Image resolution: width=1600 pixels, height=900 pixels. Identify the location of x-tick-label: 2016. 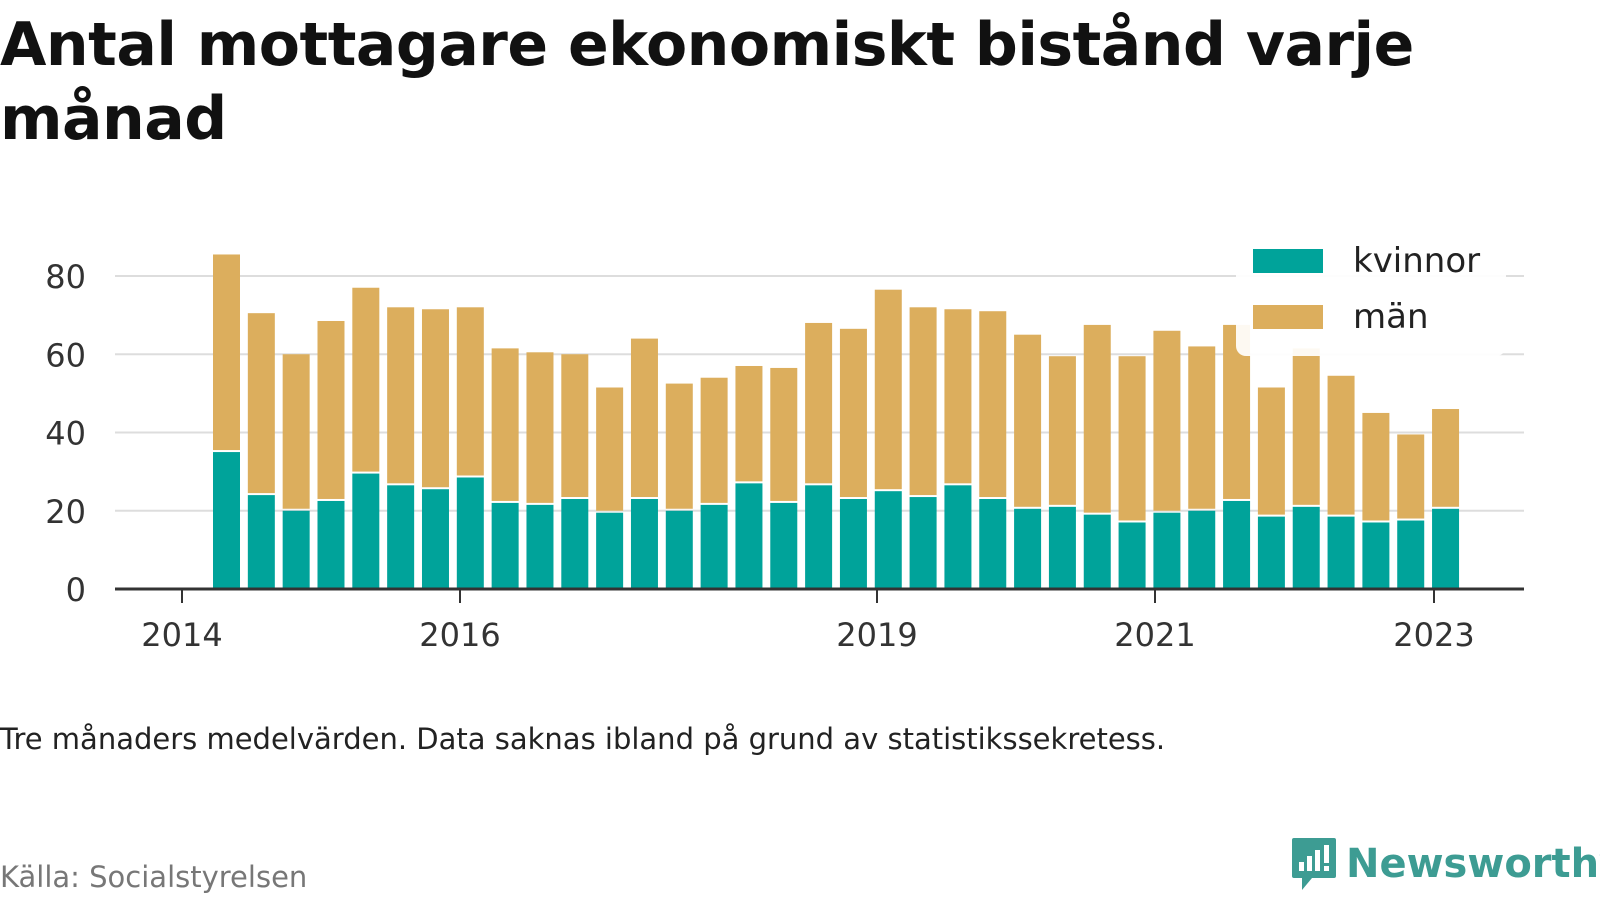
(459, 635).